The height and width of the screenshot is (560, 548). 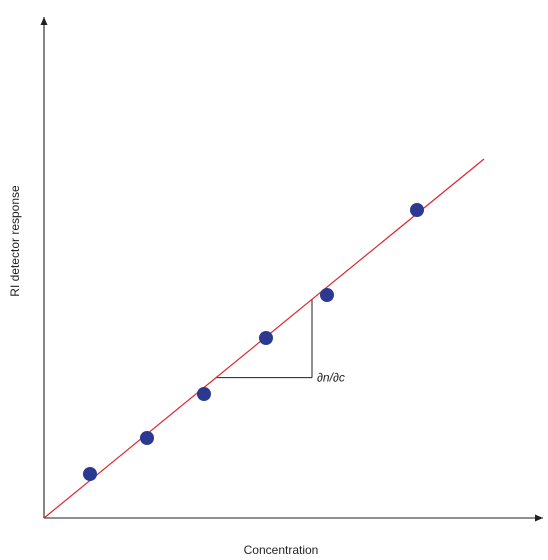 What do you see at coordinates (331, 378) in the screenshot?
I see `slope-label: ∂n/∂c` at bounding box center [331, 378].